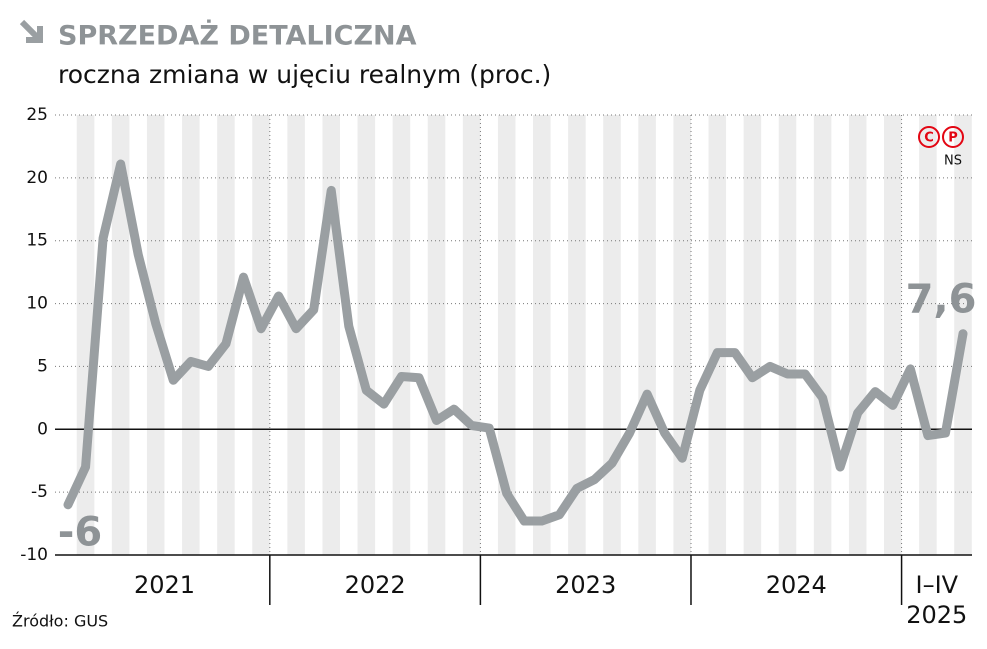 The width and height of the screenshot is (987, 649). What do you see at coordinates (164, 585) in the screenshot?
I see `x-tick-label: 2021` at bounding box center [164, 585].